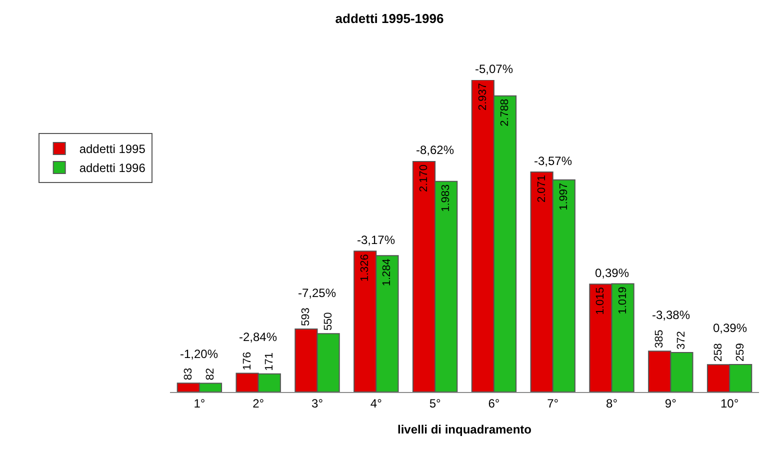  What do you see at coordinates (258, 337) in the screenshot?
I see `annotation: -2,84%` at bounding box center [258, 337].